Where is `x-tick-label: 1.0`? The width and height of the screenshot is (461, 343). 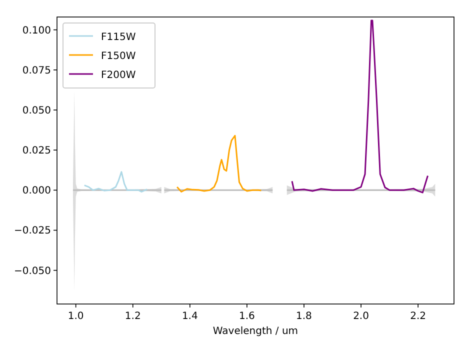
x-tick-label: 1.0 is located at coordinates (76, 316).